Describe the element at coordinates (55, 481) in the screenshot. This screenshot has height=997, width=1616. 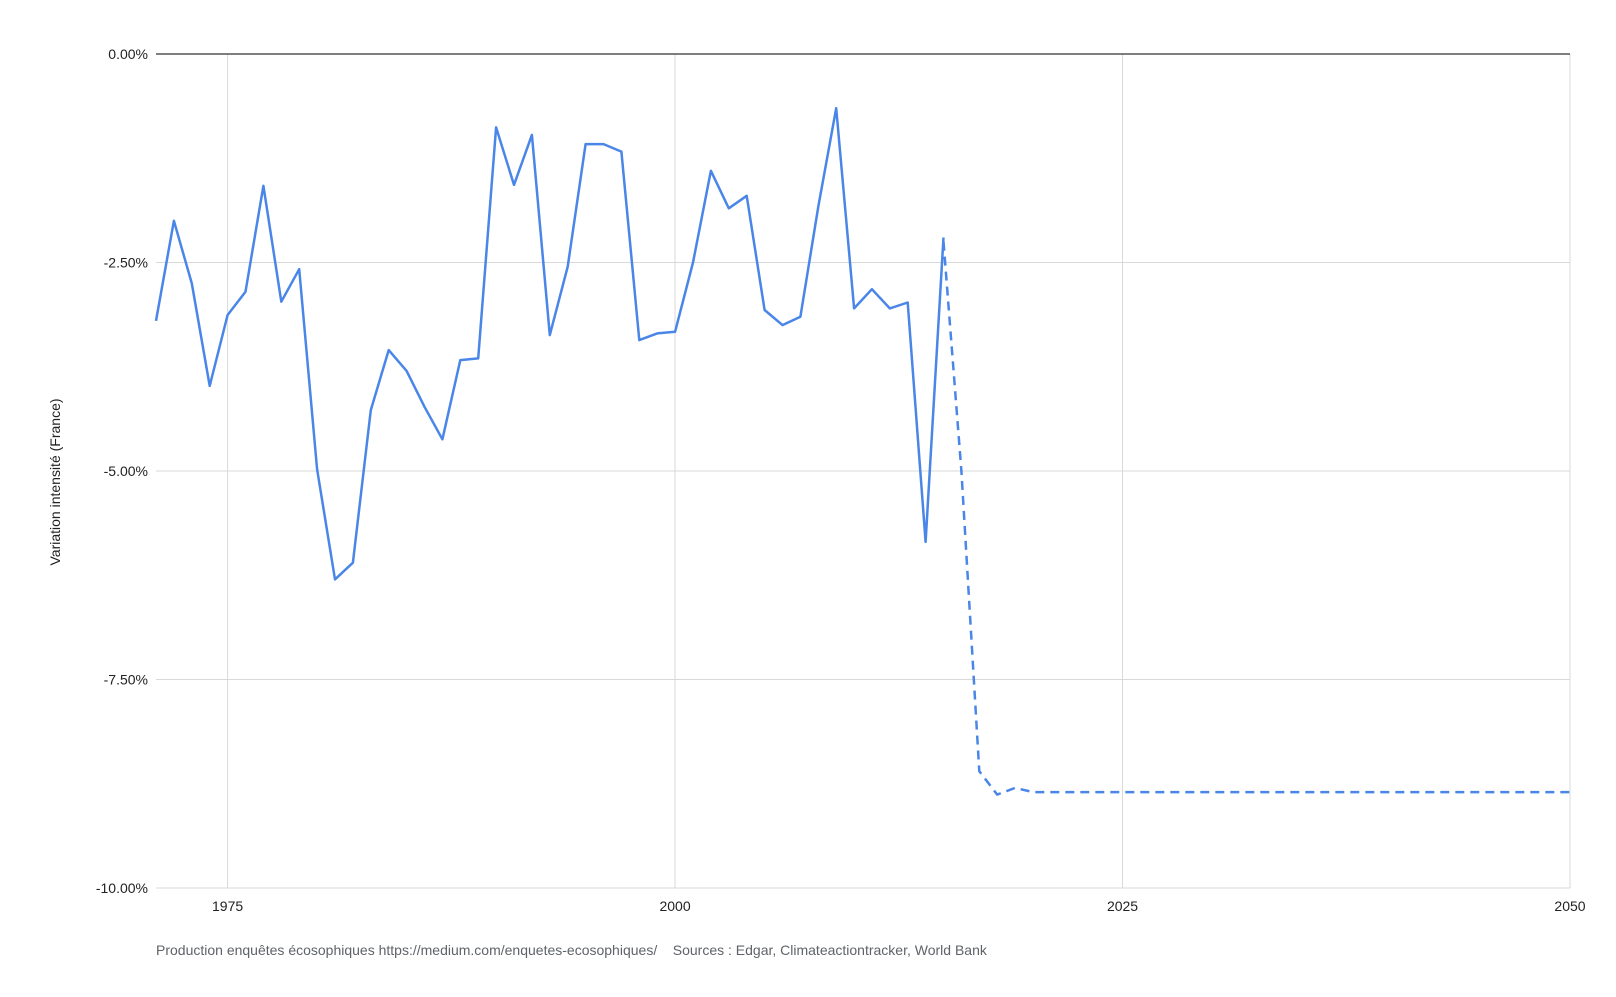
I see `y-axis-label: Variation intensité (France)` at that location.